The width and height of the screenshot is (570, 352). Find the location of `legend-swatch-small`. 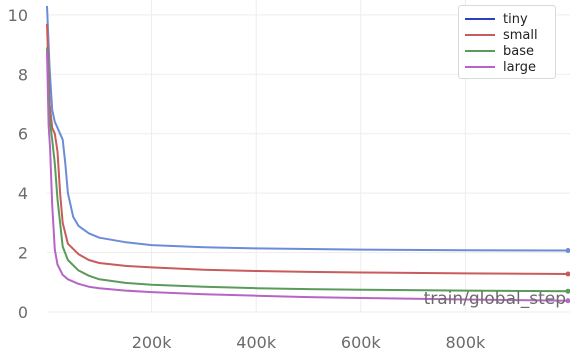

legend-swatch-small is located at coordinates (480, 35).